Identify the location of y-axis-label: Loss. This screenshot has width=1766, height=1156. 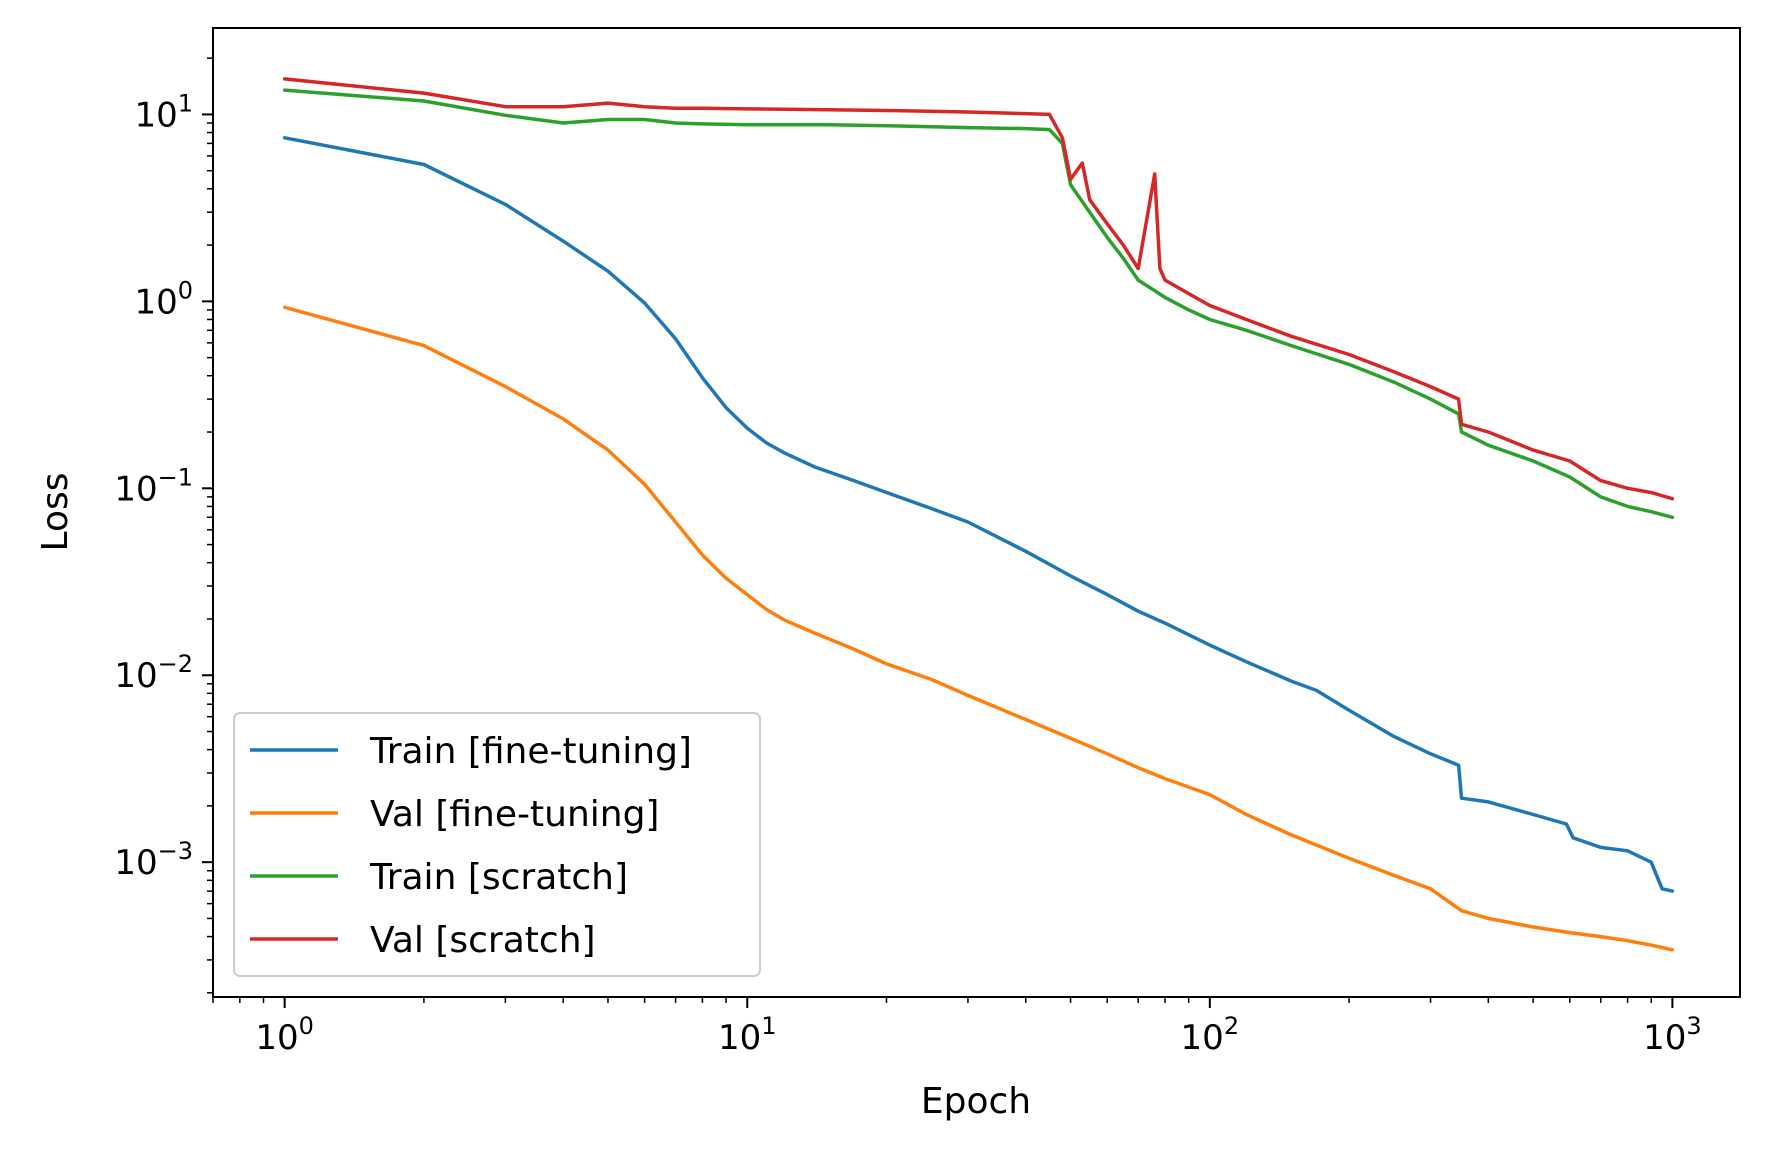
(55, 512).